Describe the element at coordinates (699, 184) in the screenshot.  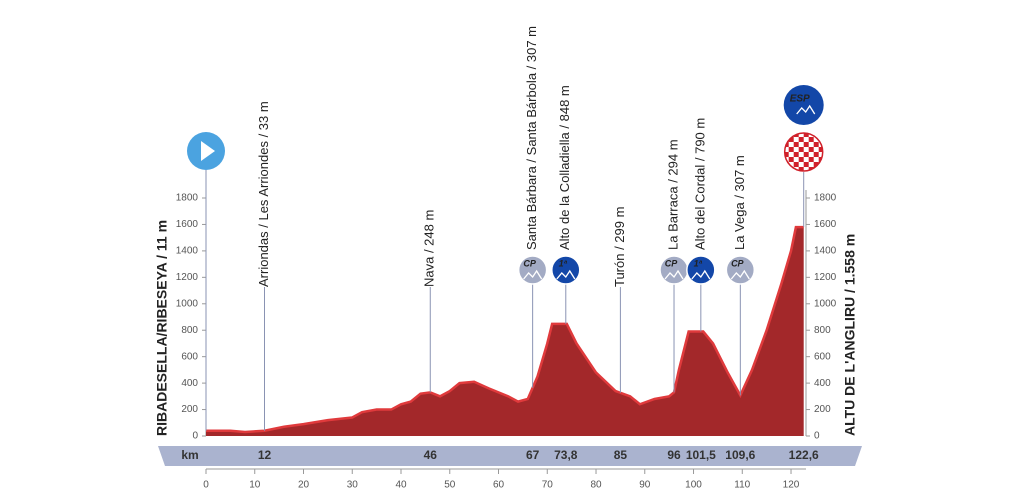
I see `poi-label: Alto del Cordal / 790 m` at that location.